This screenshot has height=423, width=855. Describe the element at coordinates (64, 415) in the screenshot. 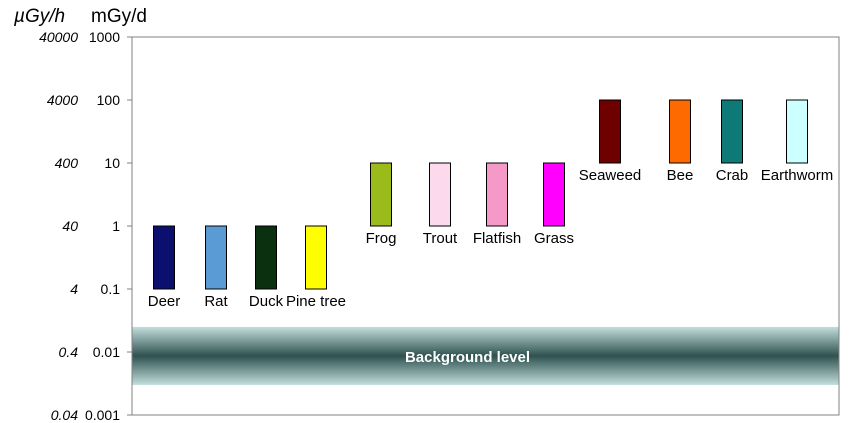

I see `tick-label-ugyh: 0.04` at that location.